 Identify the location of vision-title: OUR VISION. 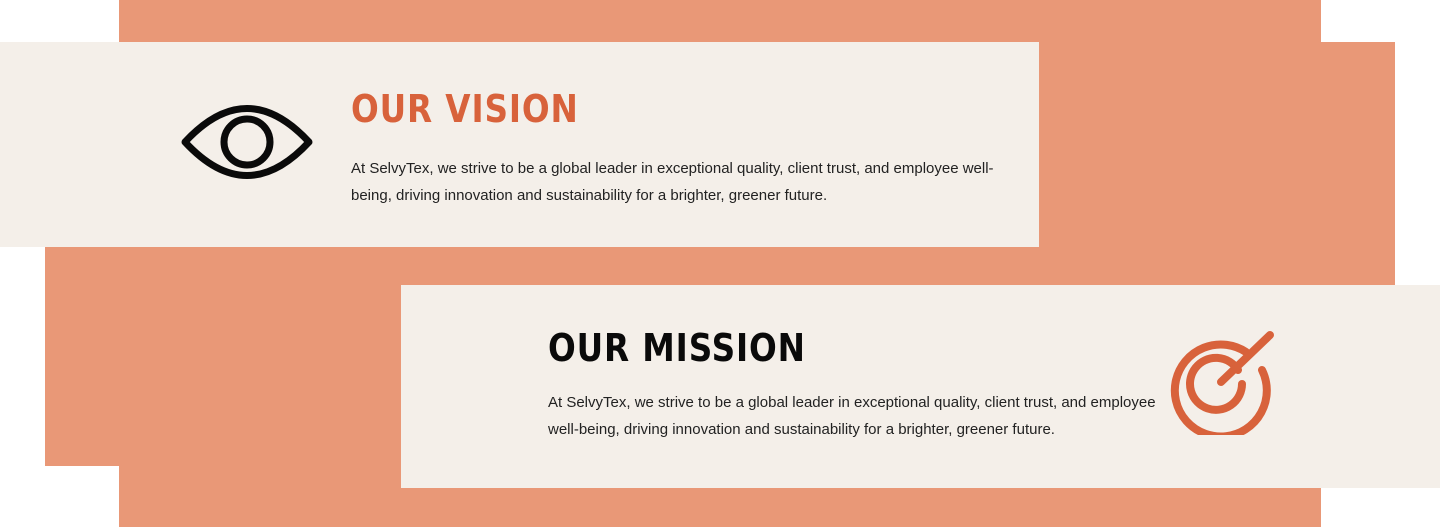
(465, 109).